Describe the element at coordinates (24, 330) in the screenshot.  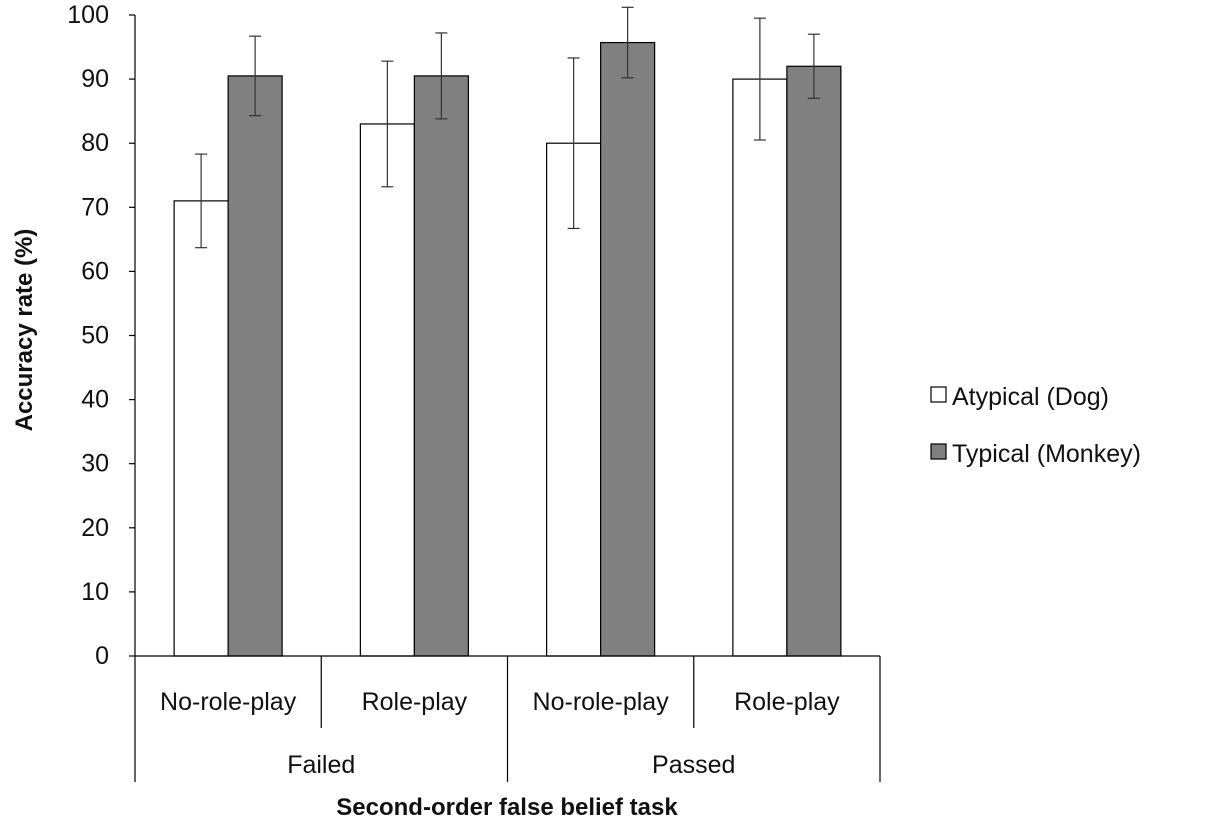
I see `y-axis-title: Accuracy rate (%)` at that location.